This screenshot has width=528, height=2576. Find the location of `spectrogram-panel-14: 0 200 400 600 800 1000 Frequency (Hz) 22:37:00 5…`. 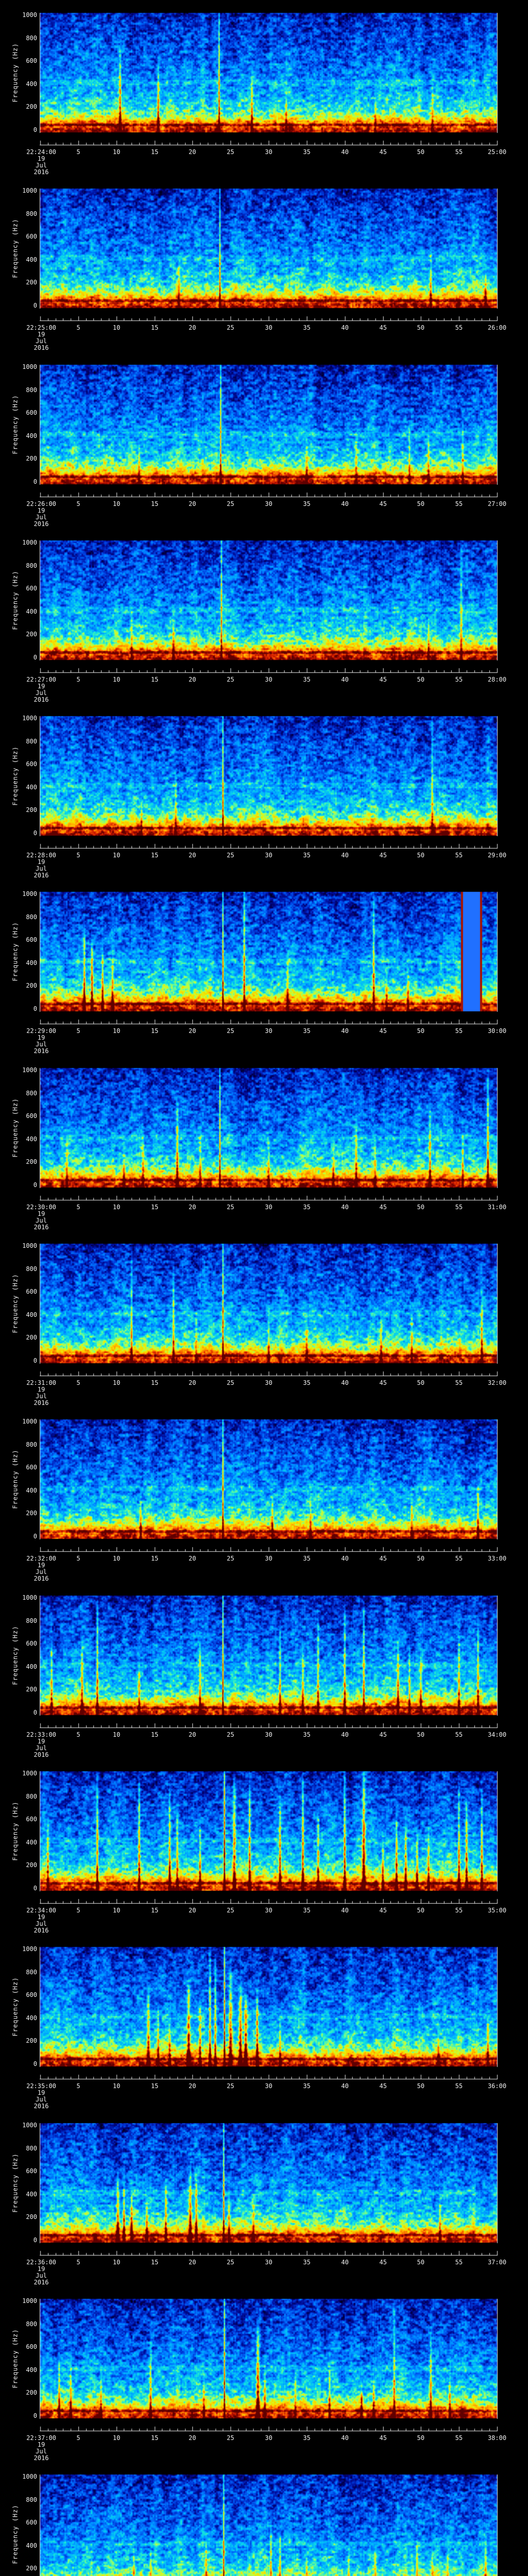

spectrogram-panel-14: 0 200 400 600 800 1000 Frequency (Hz) 22:37:00 5… is located at coordinates (264, 2374).